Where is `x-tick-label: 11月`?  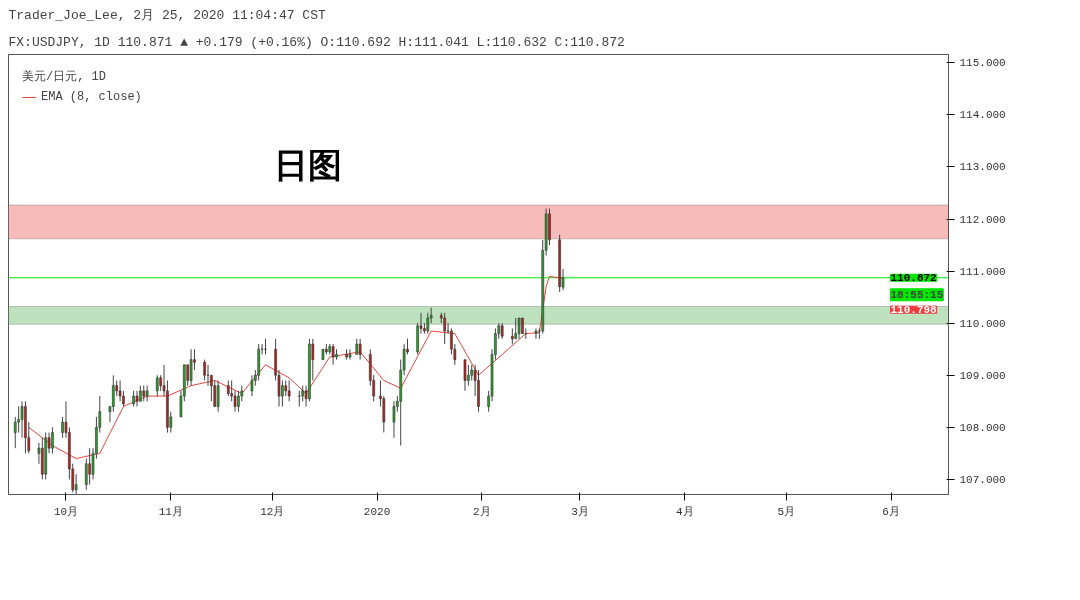 x-tick-label: 11月 is located at coordinates (170, 511).